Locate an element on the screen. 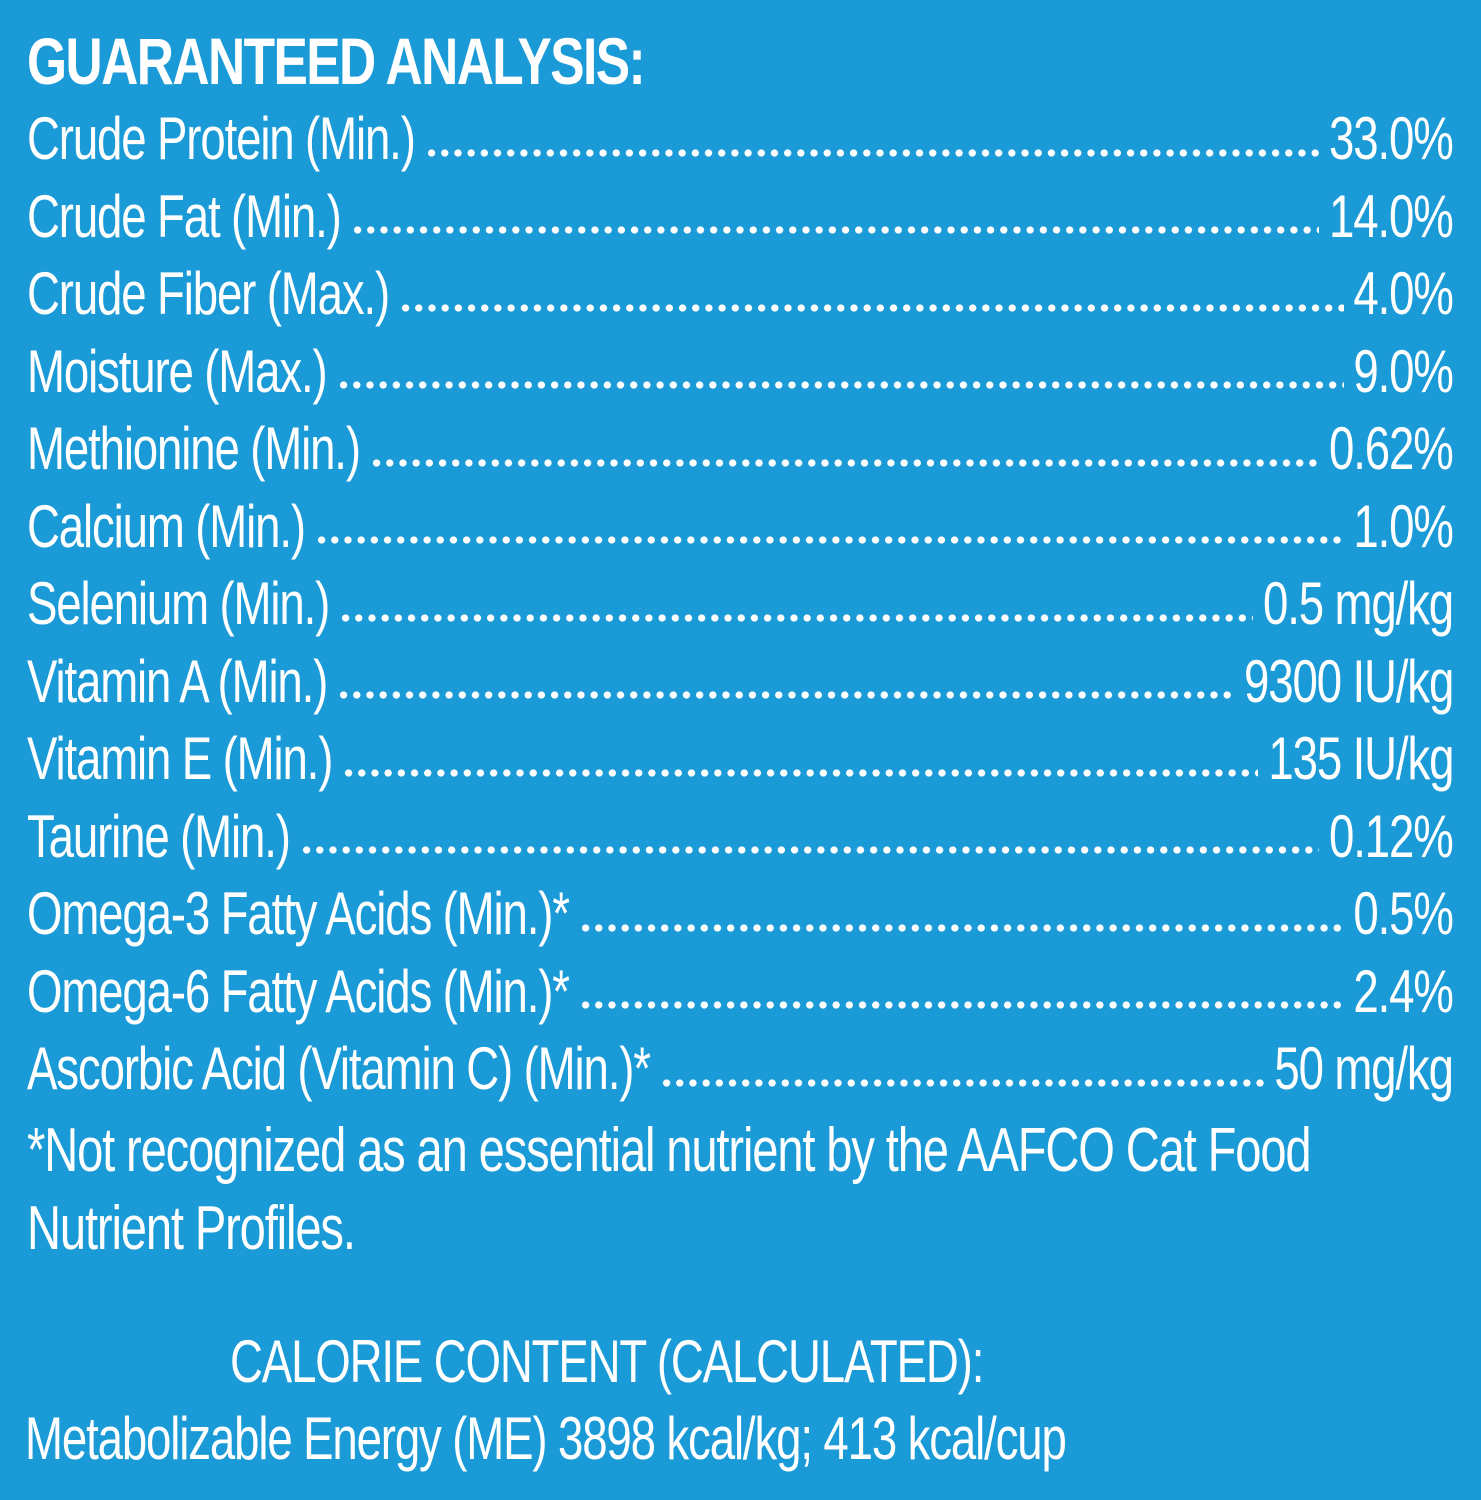  nutrient-label: Calcium (Min.) is located at coordinates (166, 526).